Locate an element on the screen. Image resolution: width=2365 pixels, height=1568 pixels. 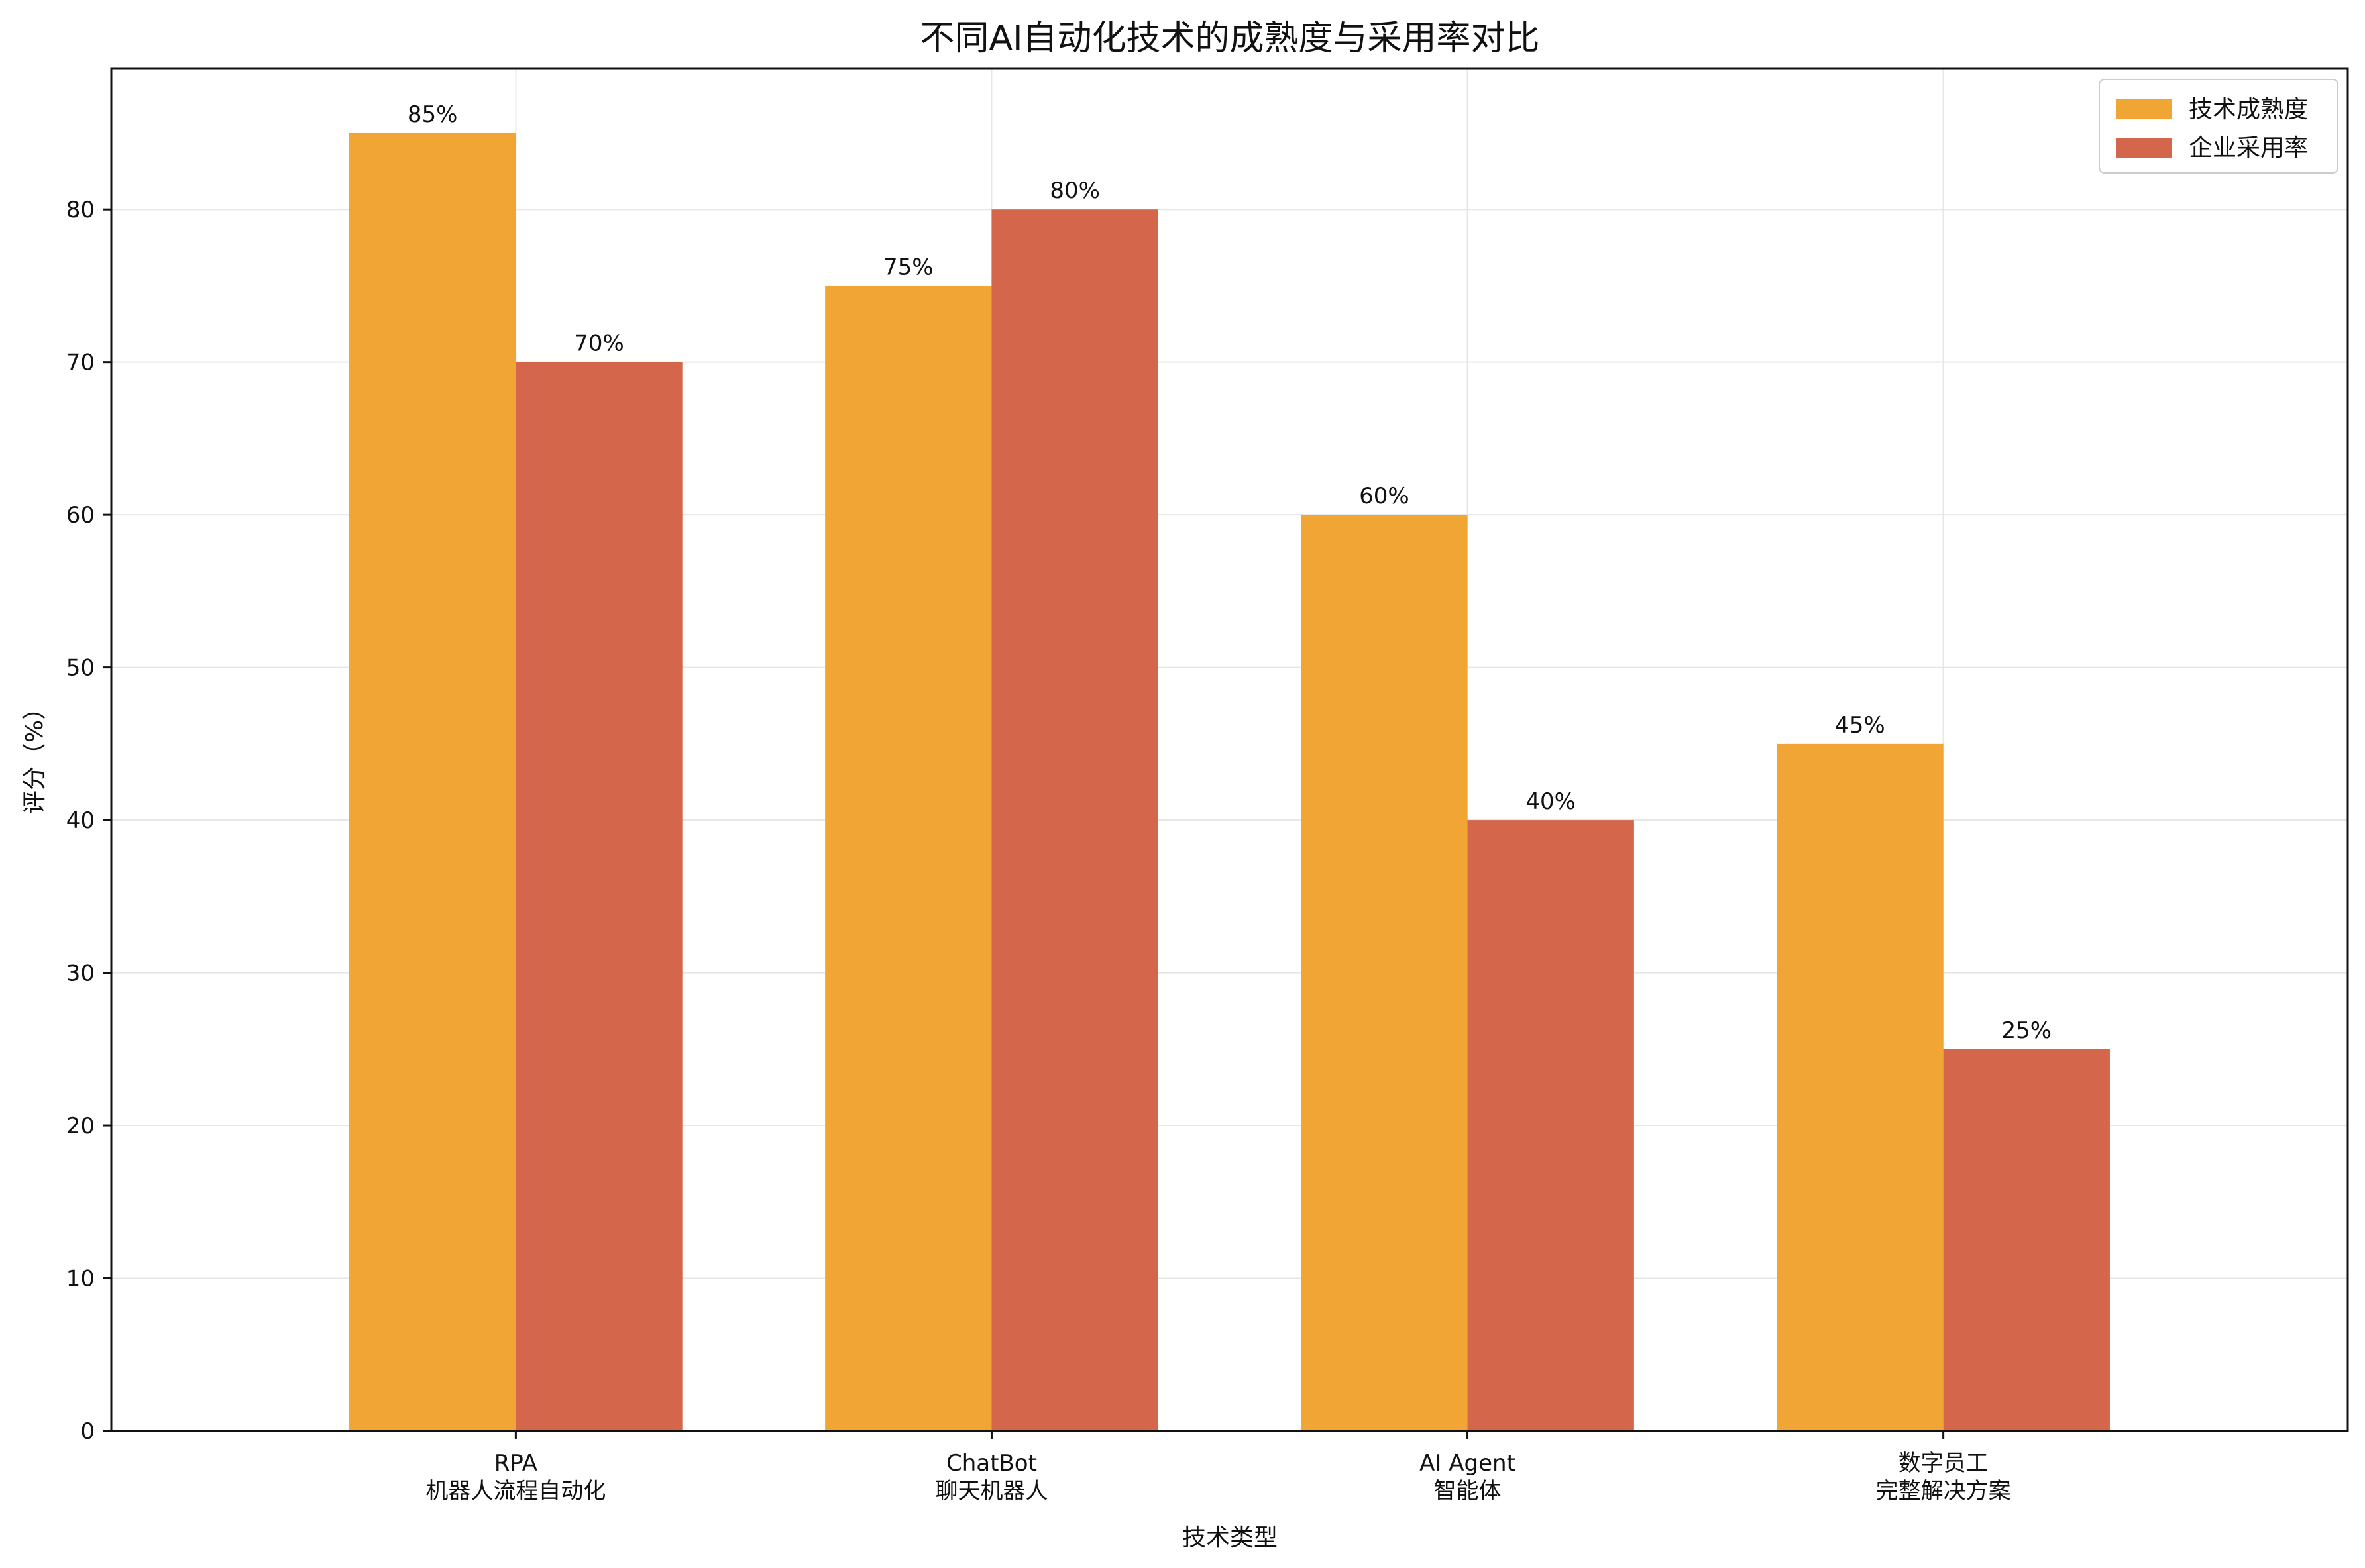
y-tick-label: 10 is located at coordinates (80, 1279).